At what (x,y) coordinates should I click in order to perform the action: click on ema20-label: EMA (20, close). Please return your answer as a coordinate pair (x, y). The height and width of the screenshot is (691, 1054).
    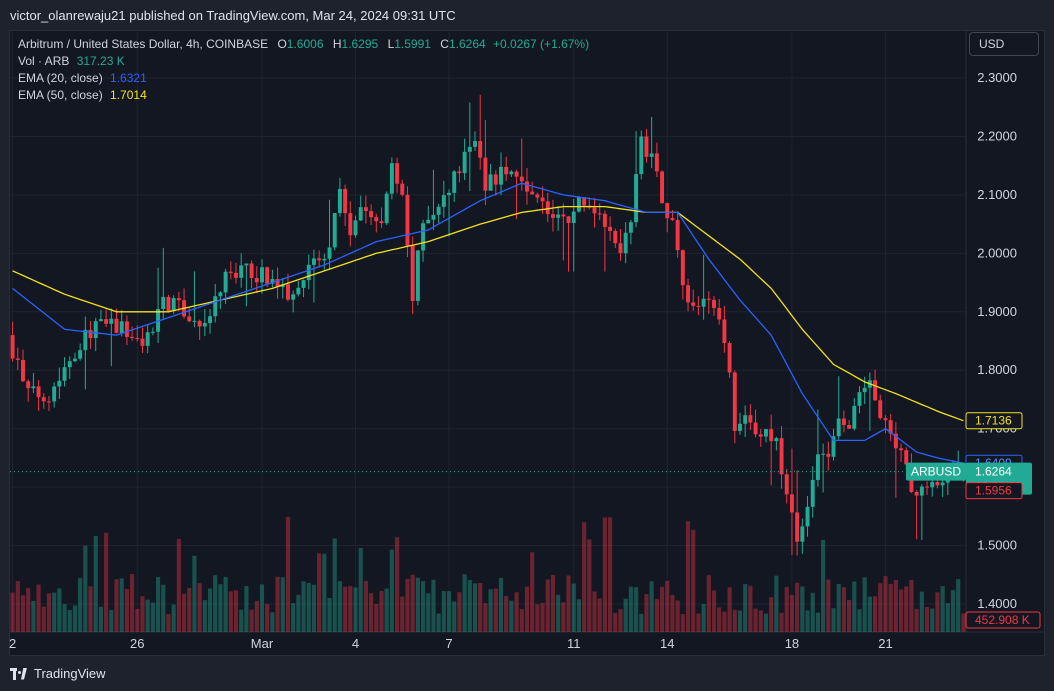
    Looking at the image, I should click on (60, 78).